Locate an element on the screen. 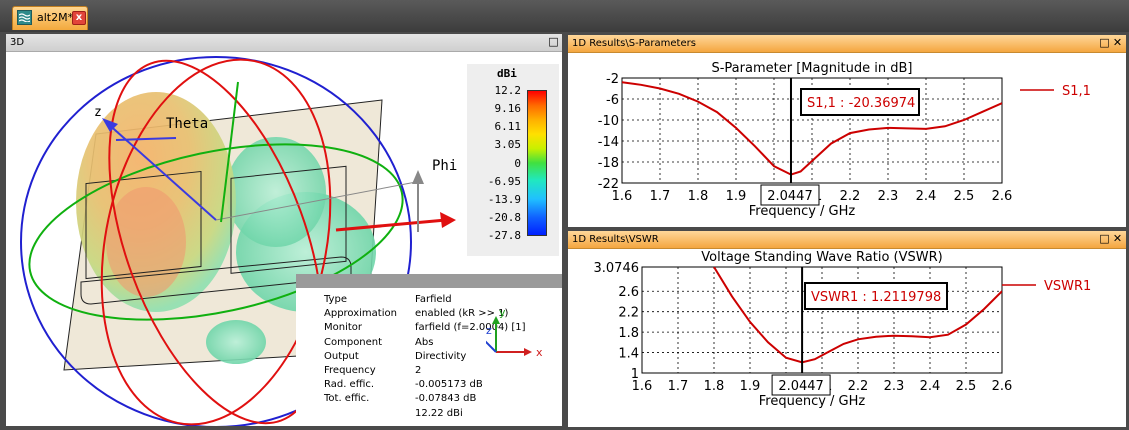 This screenshot has width=1129, height=430. y-tick-label: 2.2 is located at coordinates (628, 313).